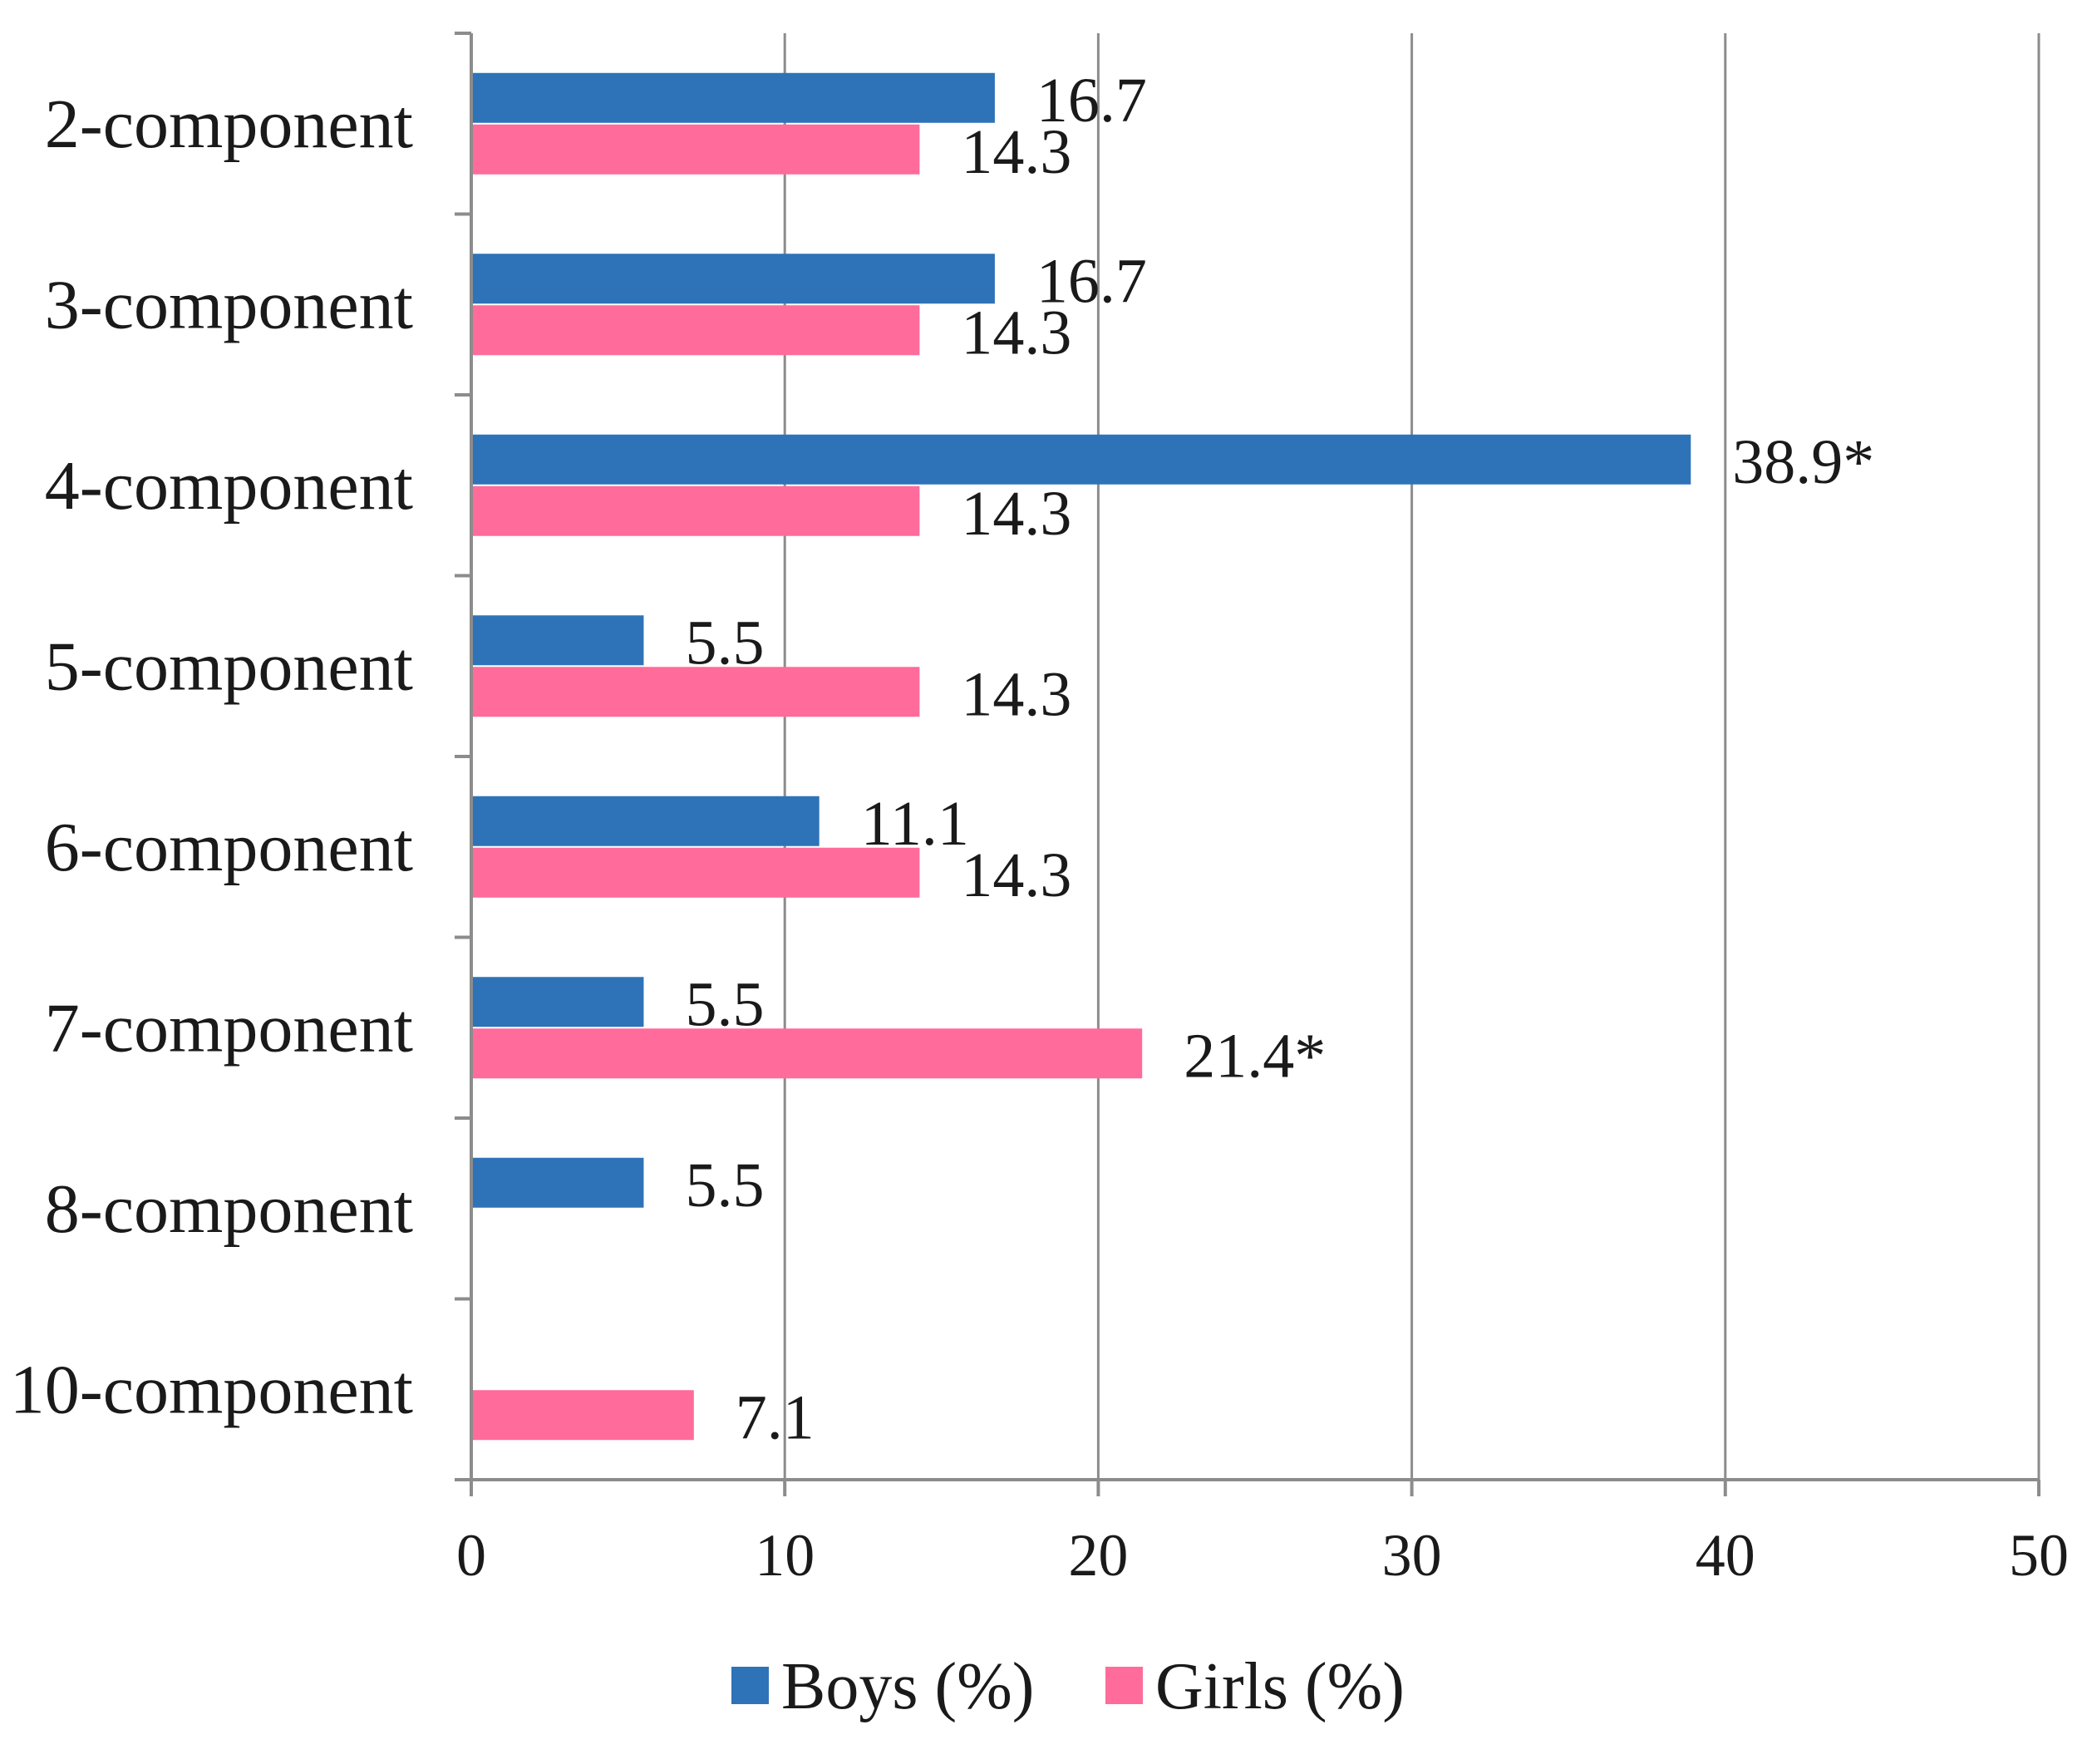 The image size is (2092, 1764). What do you see at coordinates (750, 1685) in the screenshot?
I see `boys-legend-swatch` at bounding box center [750, 1685].